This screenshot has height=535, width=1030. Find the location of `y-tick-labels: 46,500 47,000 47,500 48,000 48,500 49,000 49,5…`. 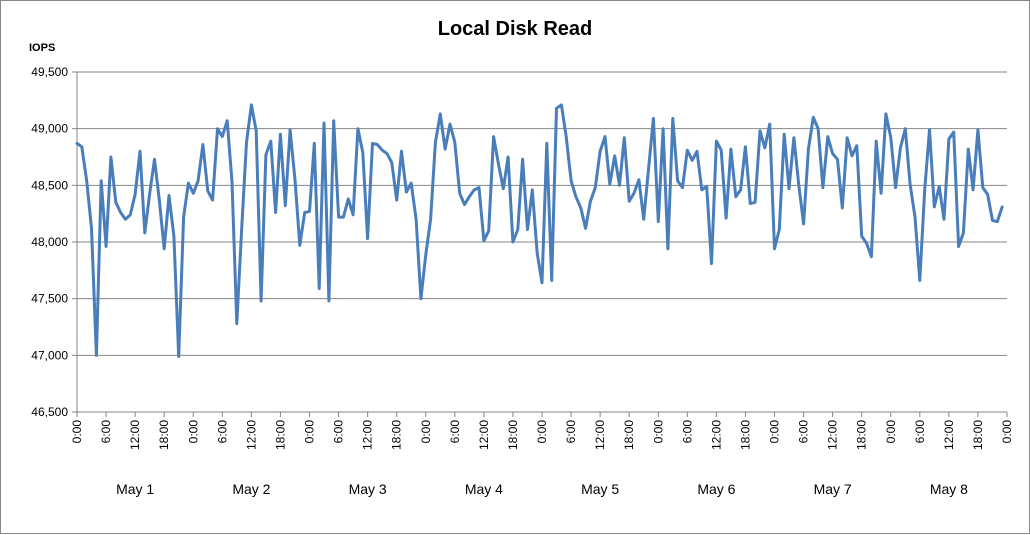

y-tick-labels: 46,500 47,000 47,500 48,000 48,500 49,000 49,5… is located at coordinates (49, 242).